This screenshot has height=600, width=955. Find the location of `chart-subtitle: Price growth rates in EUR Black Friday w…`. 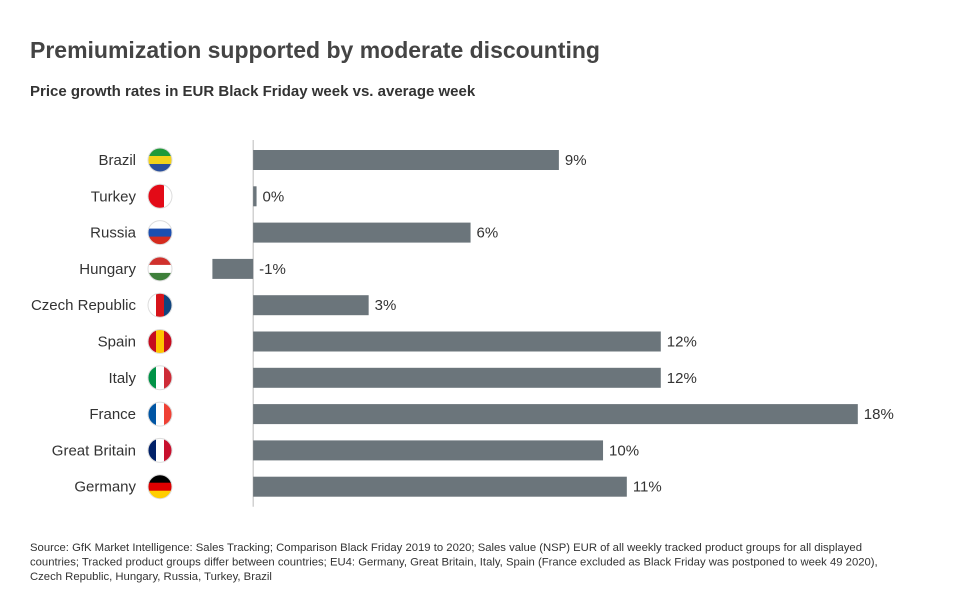

chart-subtitle: Price growth rates in EUR Black Friday w… is located at coordinates (253, 91).